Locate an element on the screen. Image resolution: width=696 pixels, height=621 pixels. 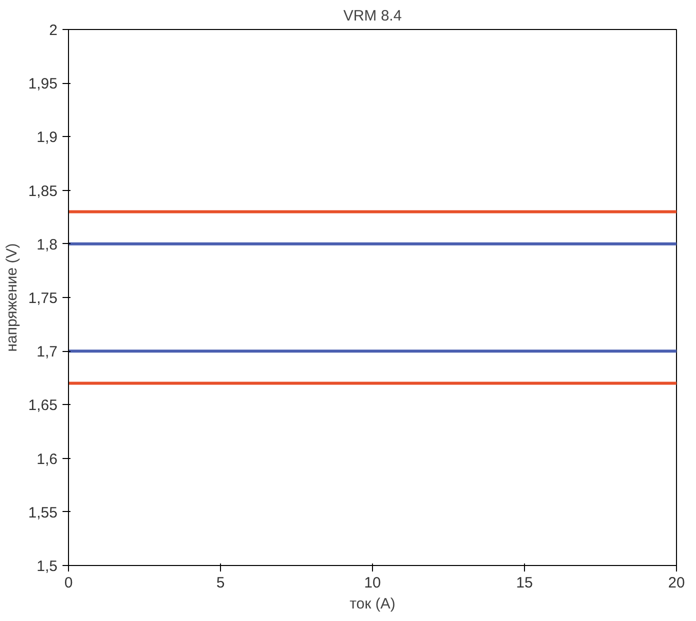
y-tick-label: 1,95 is located at coordinates (43, 84).